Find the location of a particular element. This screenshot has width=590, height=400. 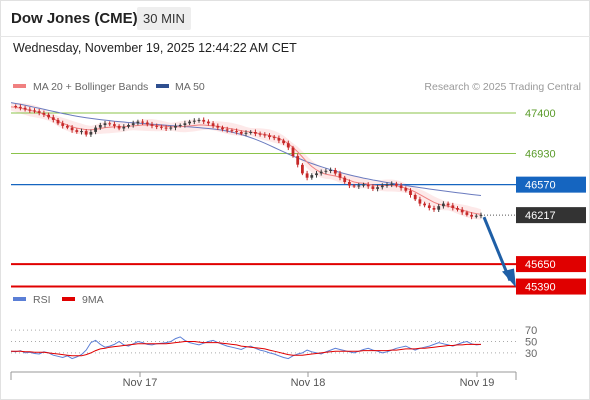

last-price-tag is located at coordinates (551, 215).